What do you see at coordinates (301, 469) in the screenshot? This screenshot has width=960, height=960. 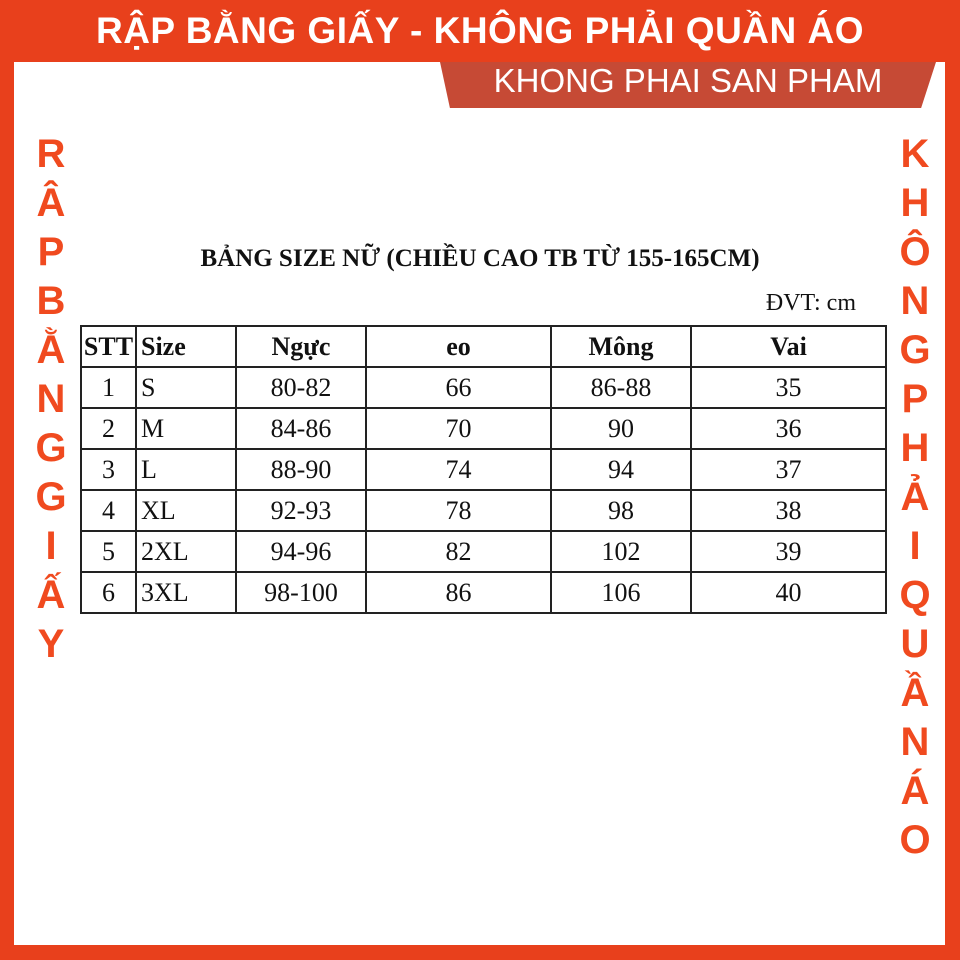 I see `table-cell: 88-90` at bounding box center [301, 469].